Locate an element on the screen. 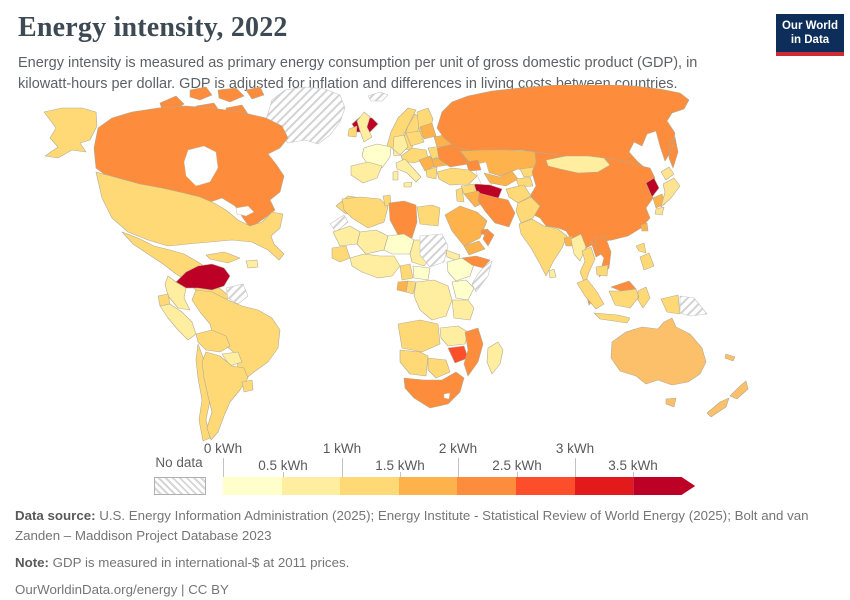 This screenshot has height=600, width=850. country-argentina is located at coordinates (225, 396).